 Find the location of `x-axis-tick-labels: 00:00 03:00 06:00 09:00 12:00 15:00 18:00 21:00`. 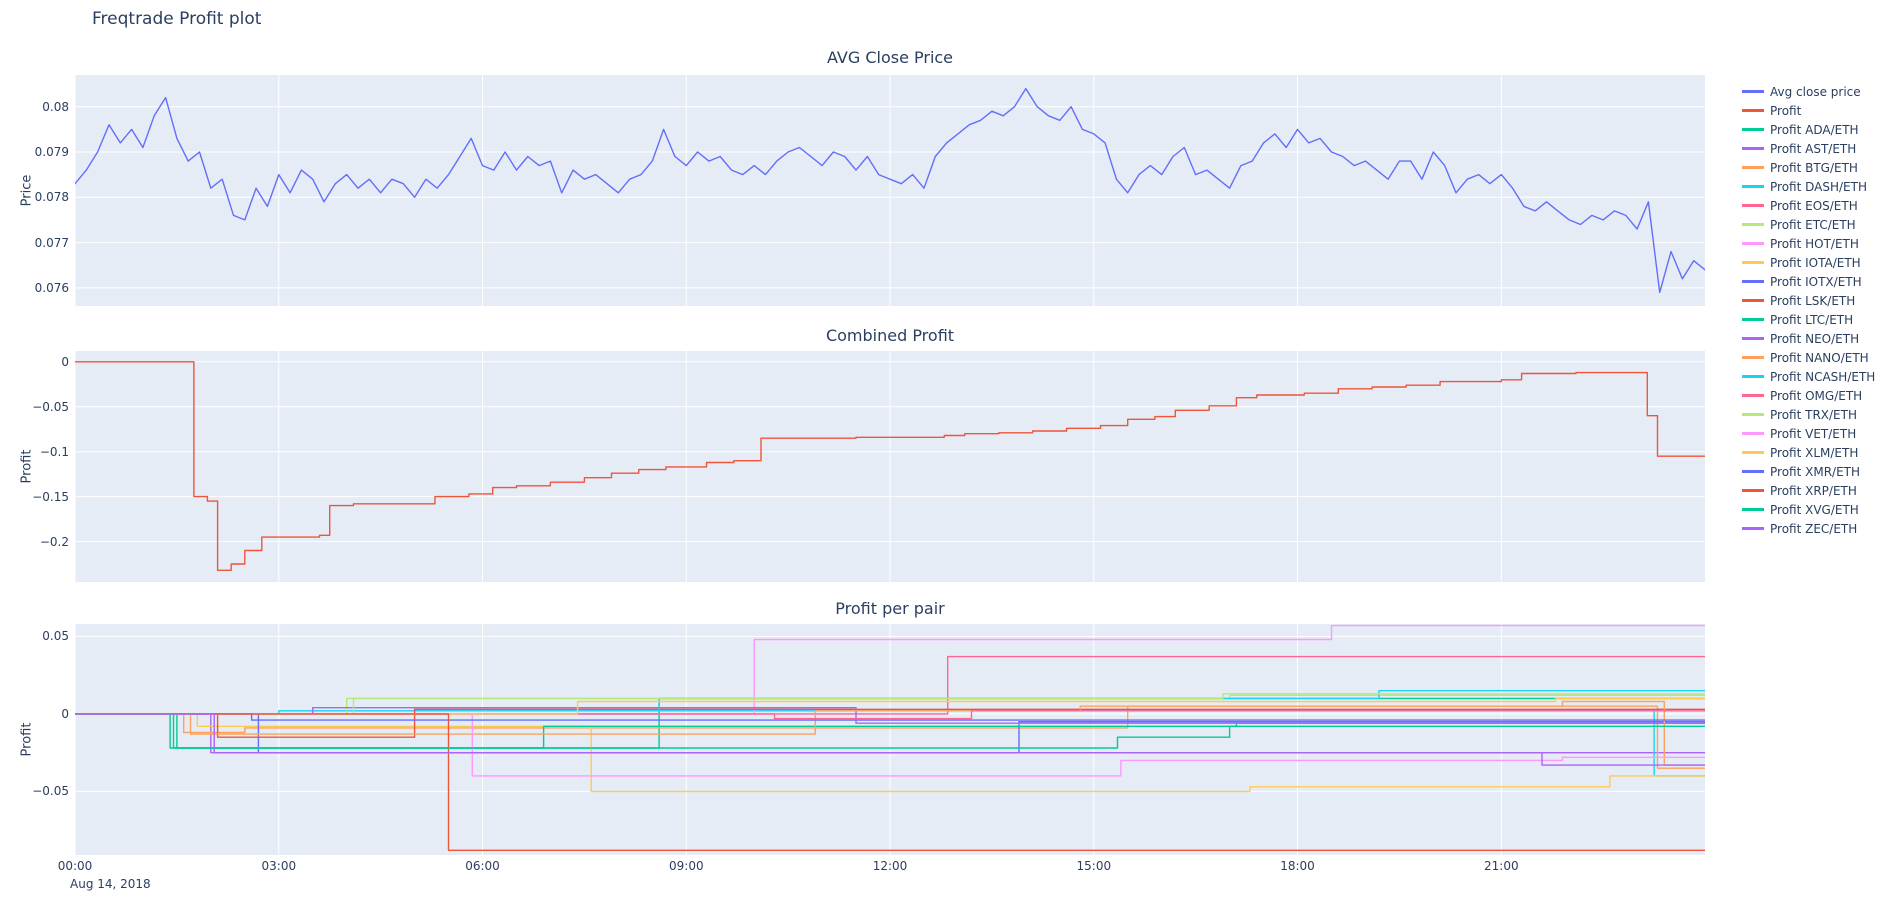

x-axis-tick-labels: 00:00 03:00 06:00 09:00 12:00 15:00 18:00 21:00 is located at coordinates (881, 867).